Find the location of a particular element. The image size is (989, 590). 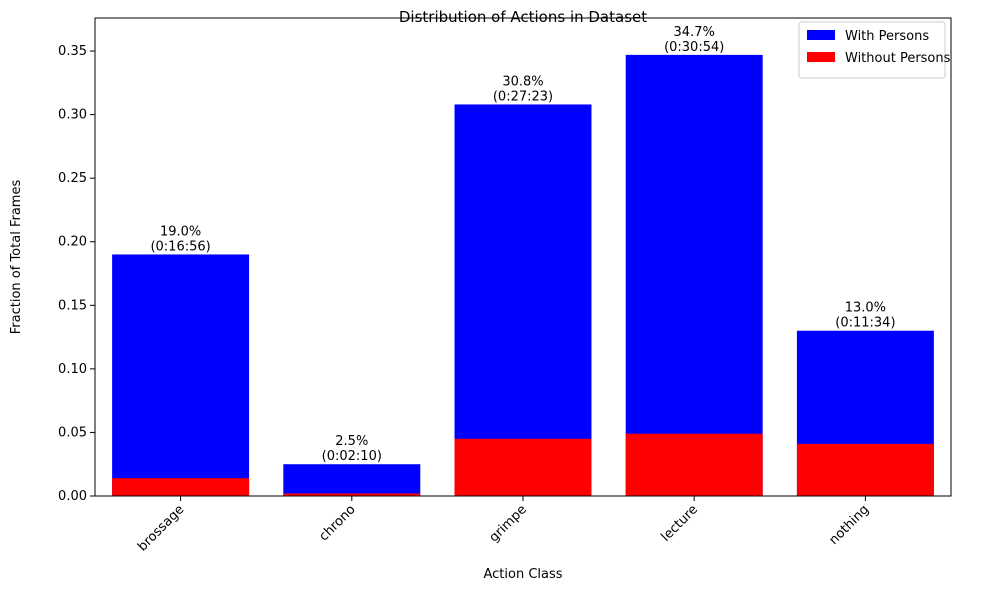

legend-label: With Persons is located at coordinates (887, 36).